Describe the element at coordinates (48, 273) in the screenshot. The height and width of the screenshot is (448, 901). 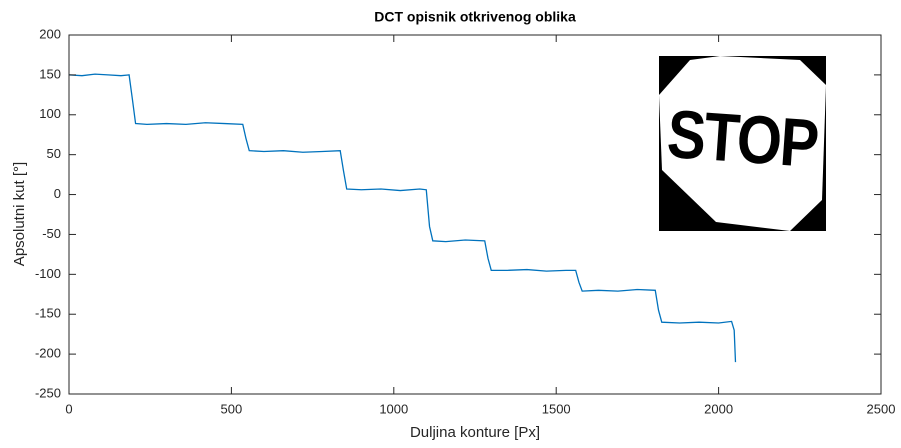
I see `y-tick-label: -100` at that location.